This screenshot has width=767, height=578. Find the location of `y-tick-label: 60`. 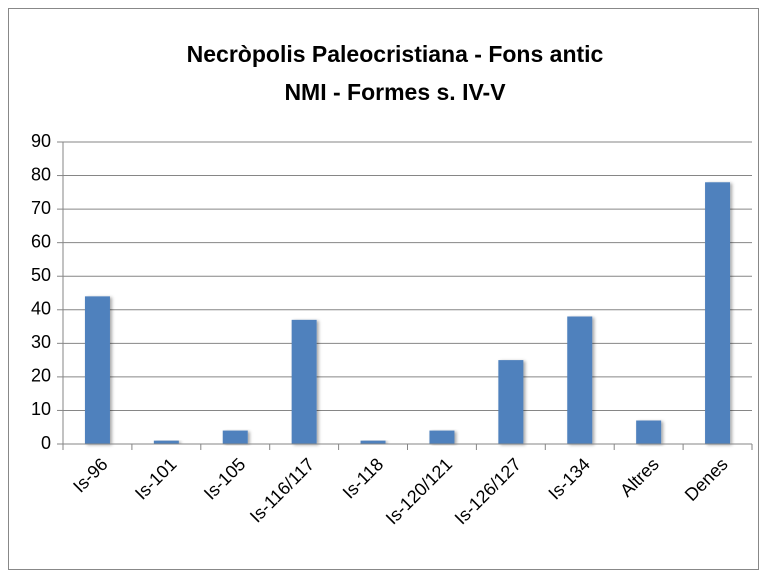

y-tick-label: 60 is located at coordinates (41, 241).